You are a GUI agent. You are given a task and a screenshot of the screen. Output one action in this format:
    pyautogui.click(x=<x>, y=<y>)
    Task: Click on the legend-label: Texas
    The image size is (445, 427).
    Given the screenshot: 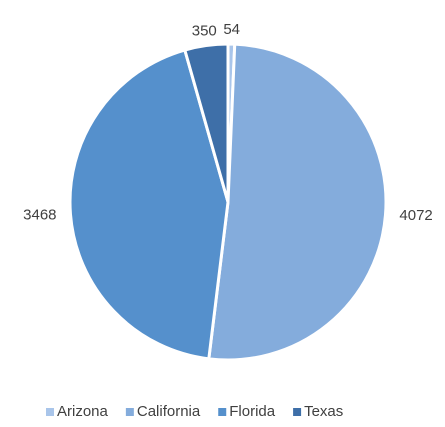 What is the action you would take?
    pyautogui.click(x=323, y=411)
    